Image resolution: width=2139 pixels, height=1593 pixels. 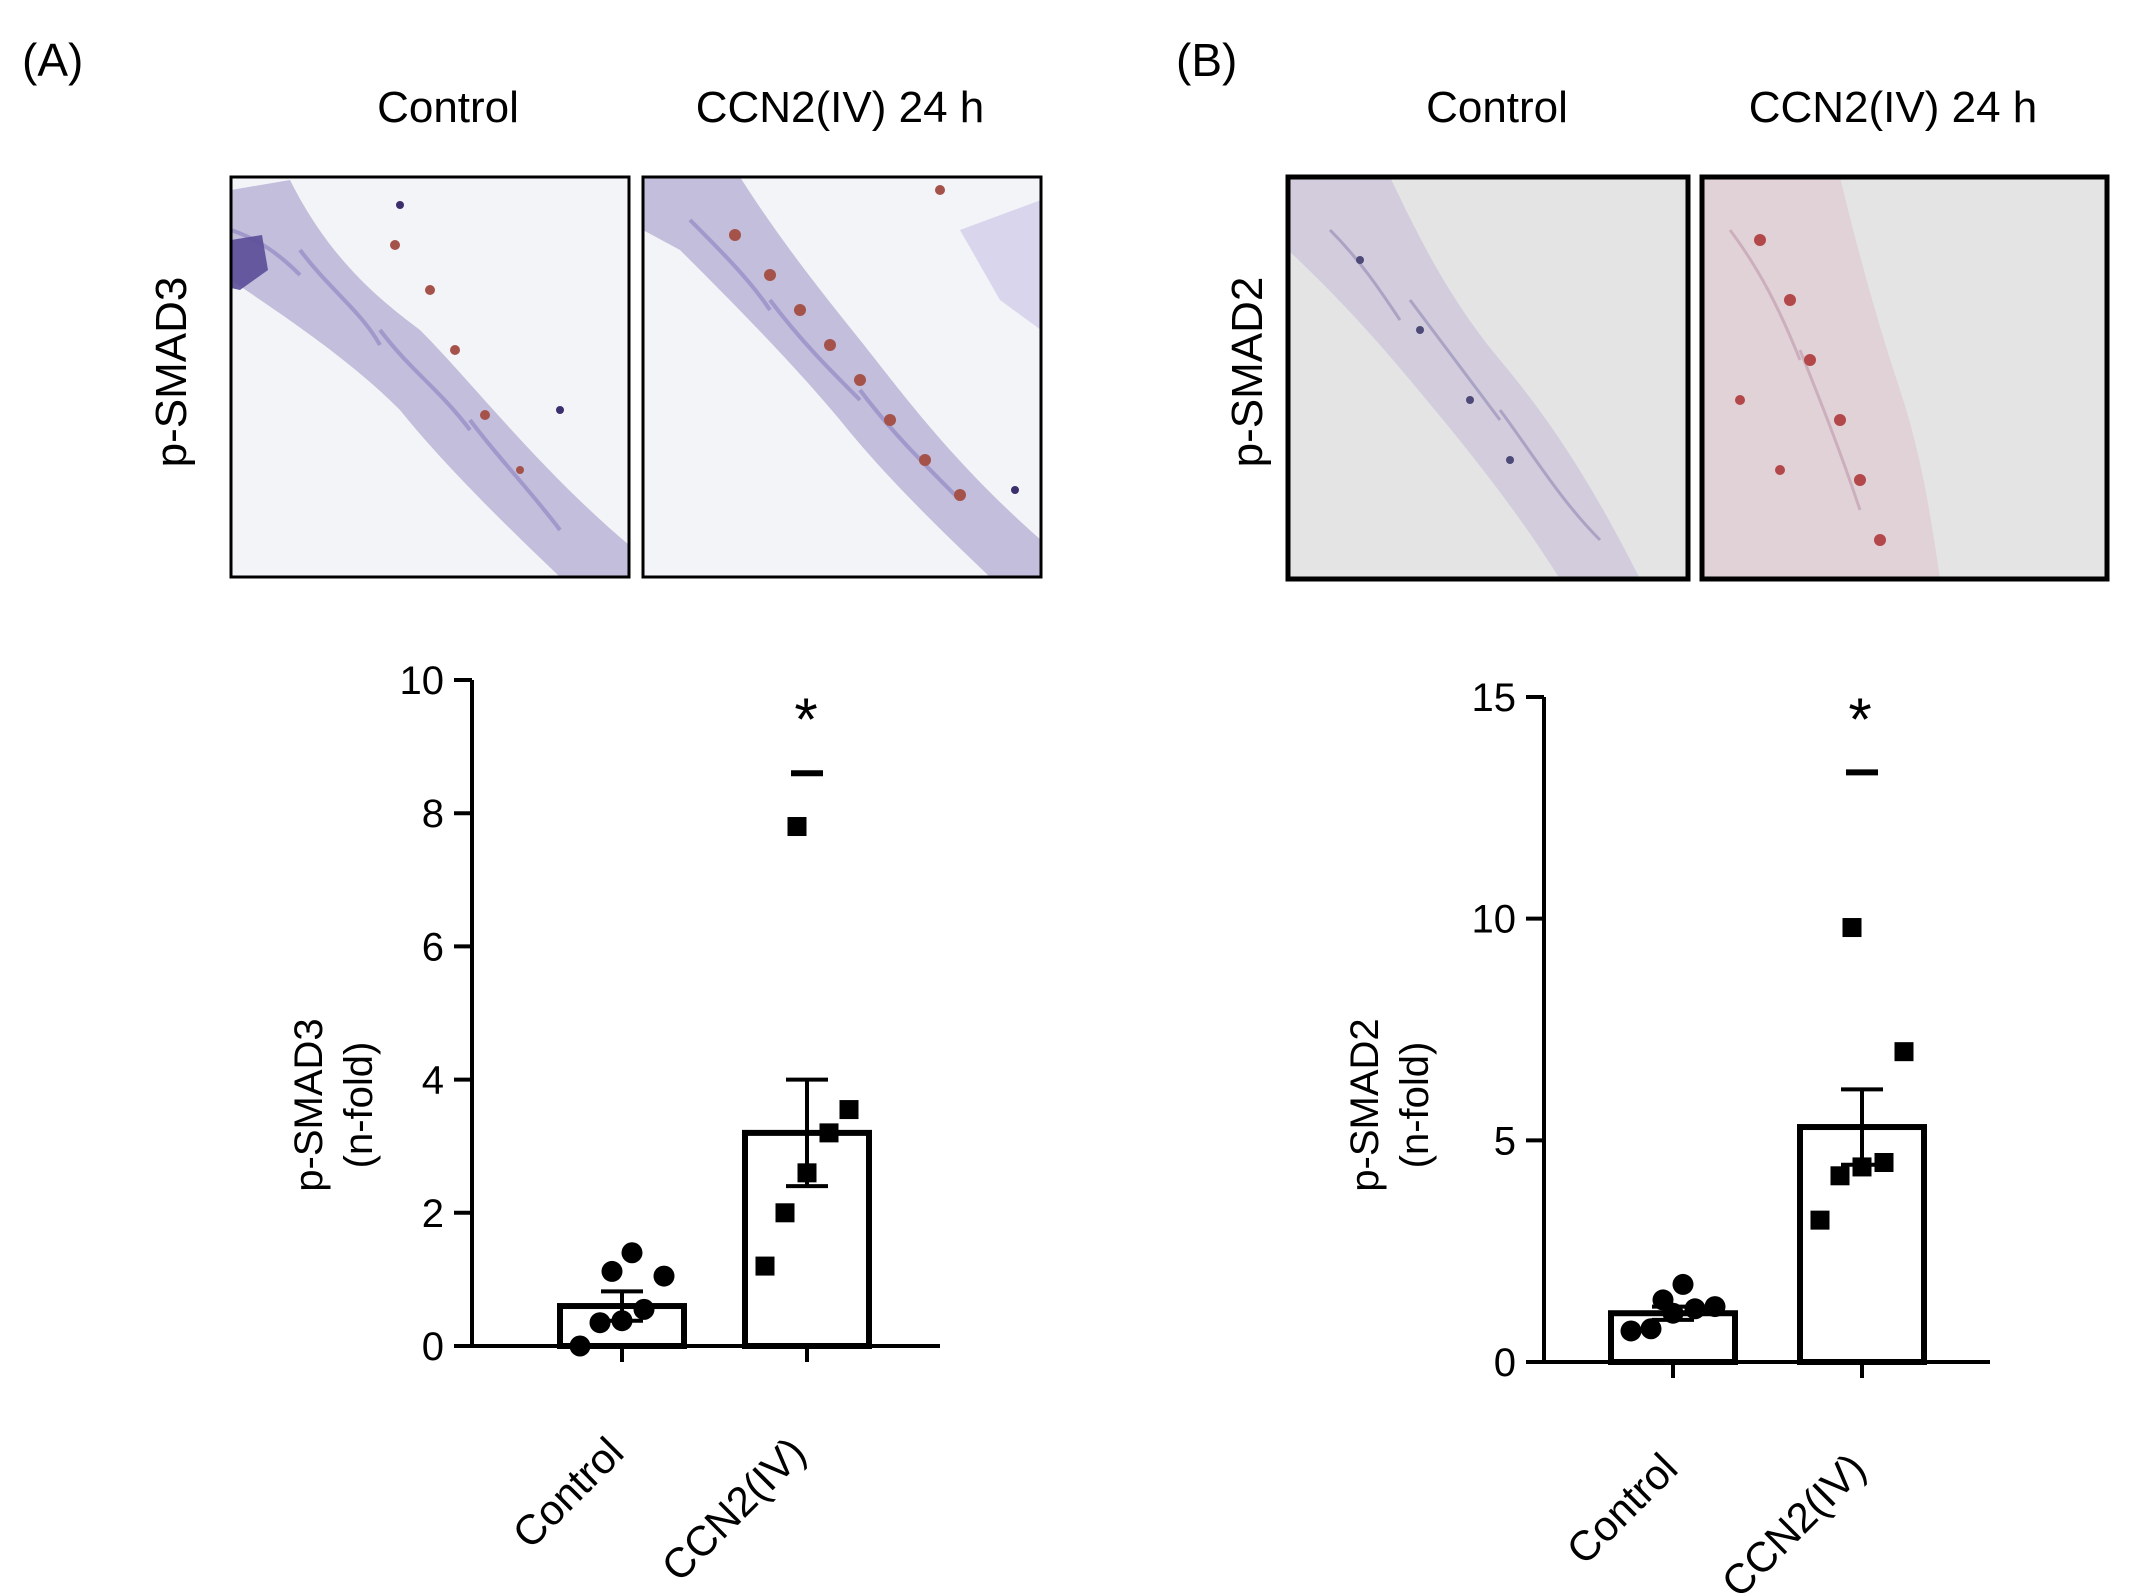 What do you see at coordinates (1494, 698) in the screenshot?
I see `y-tick-label: 15` at bounding box center [1494, 698].